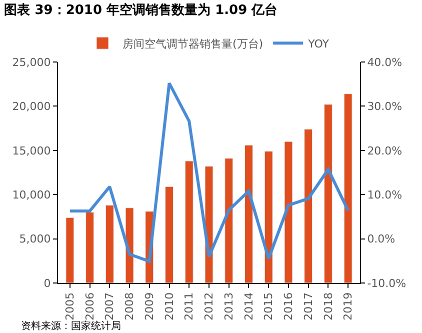 The height and width of the screenshot is (333, 422). Describe the element at coordinates (384, 195) in the screenshot. I see `y2-tick-label: 10.0%` at that location.